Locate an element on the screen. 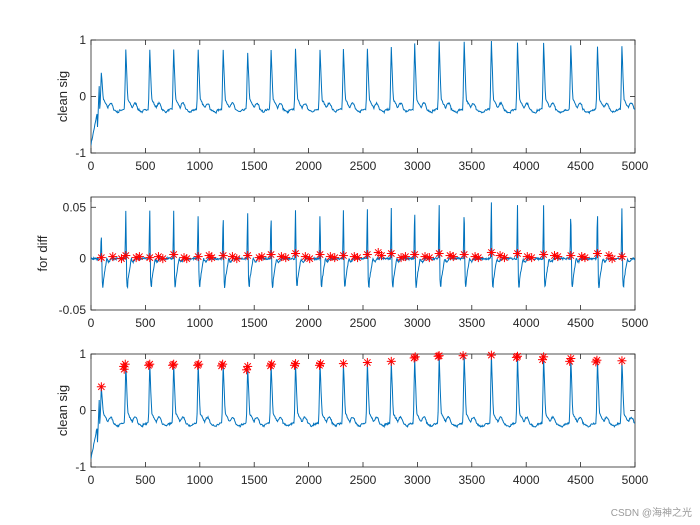 The image size is (700, 525). series-line is located at coordinates (363, 246).